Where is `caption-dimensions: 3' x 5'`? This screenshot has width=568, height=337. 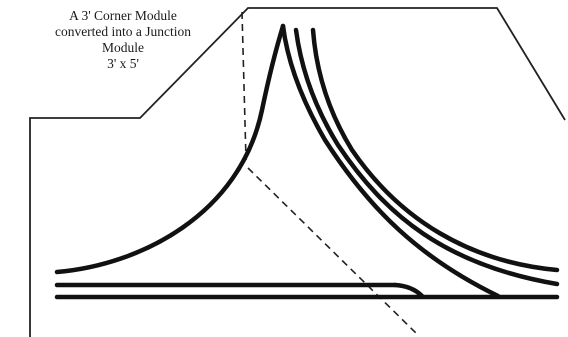 caption-dimensions: 3' x 5' is located at coordinates (123, 63).